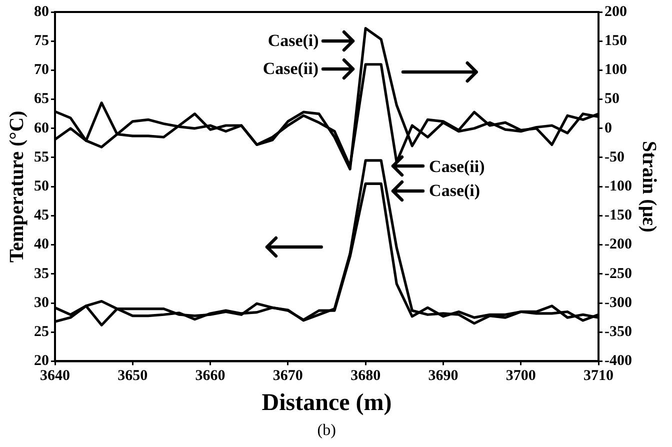 The height and width of the screenshot is (447, 672). I want to click on y-tick-label: 80, so click(41, 12).